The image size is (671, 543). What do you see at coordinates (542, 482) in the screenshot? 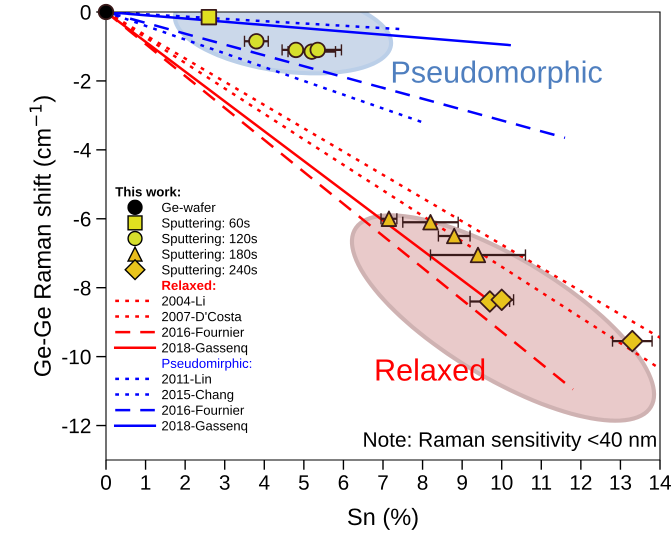
I see `x-tick-label: 11` at bounding box center [542, 482].